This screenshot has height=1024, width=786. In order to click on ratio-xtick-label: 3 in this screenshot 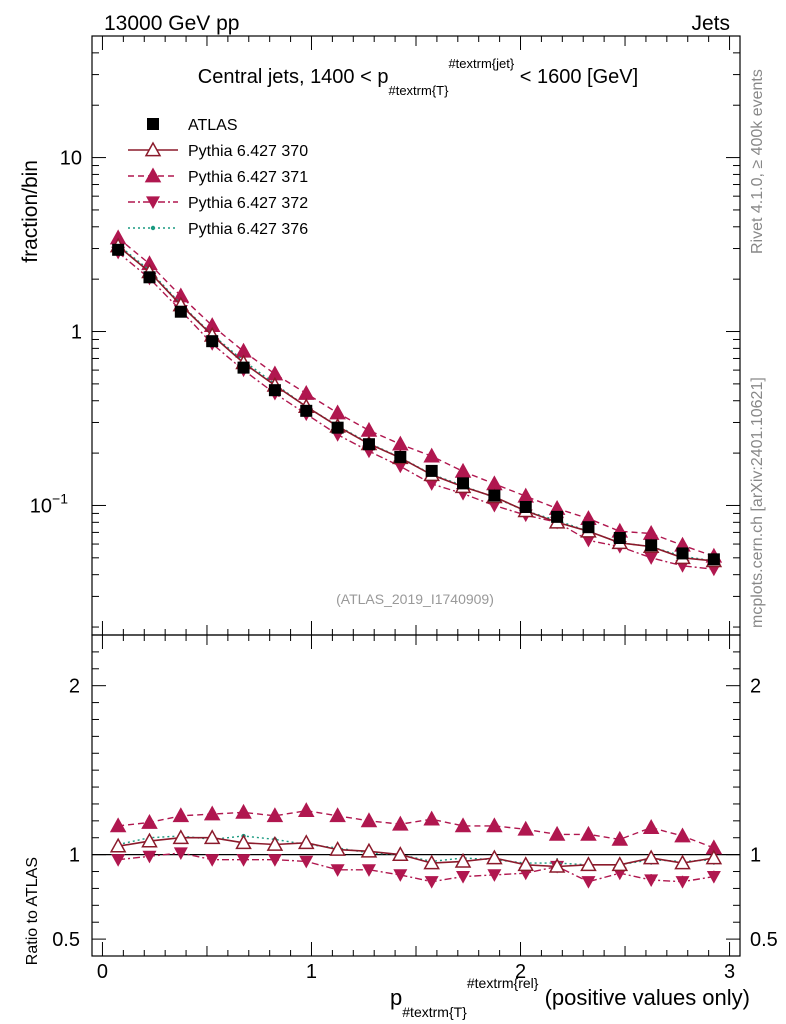, I will do `click(729, 972)`.